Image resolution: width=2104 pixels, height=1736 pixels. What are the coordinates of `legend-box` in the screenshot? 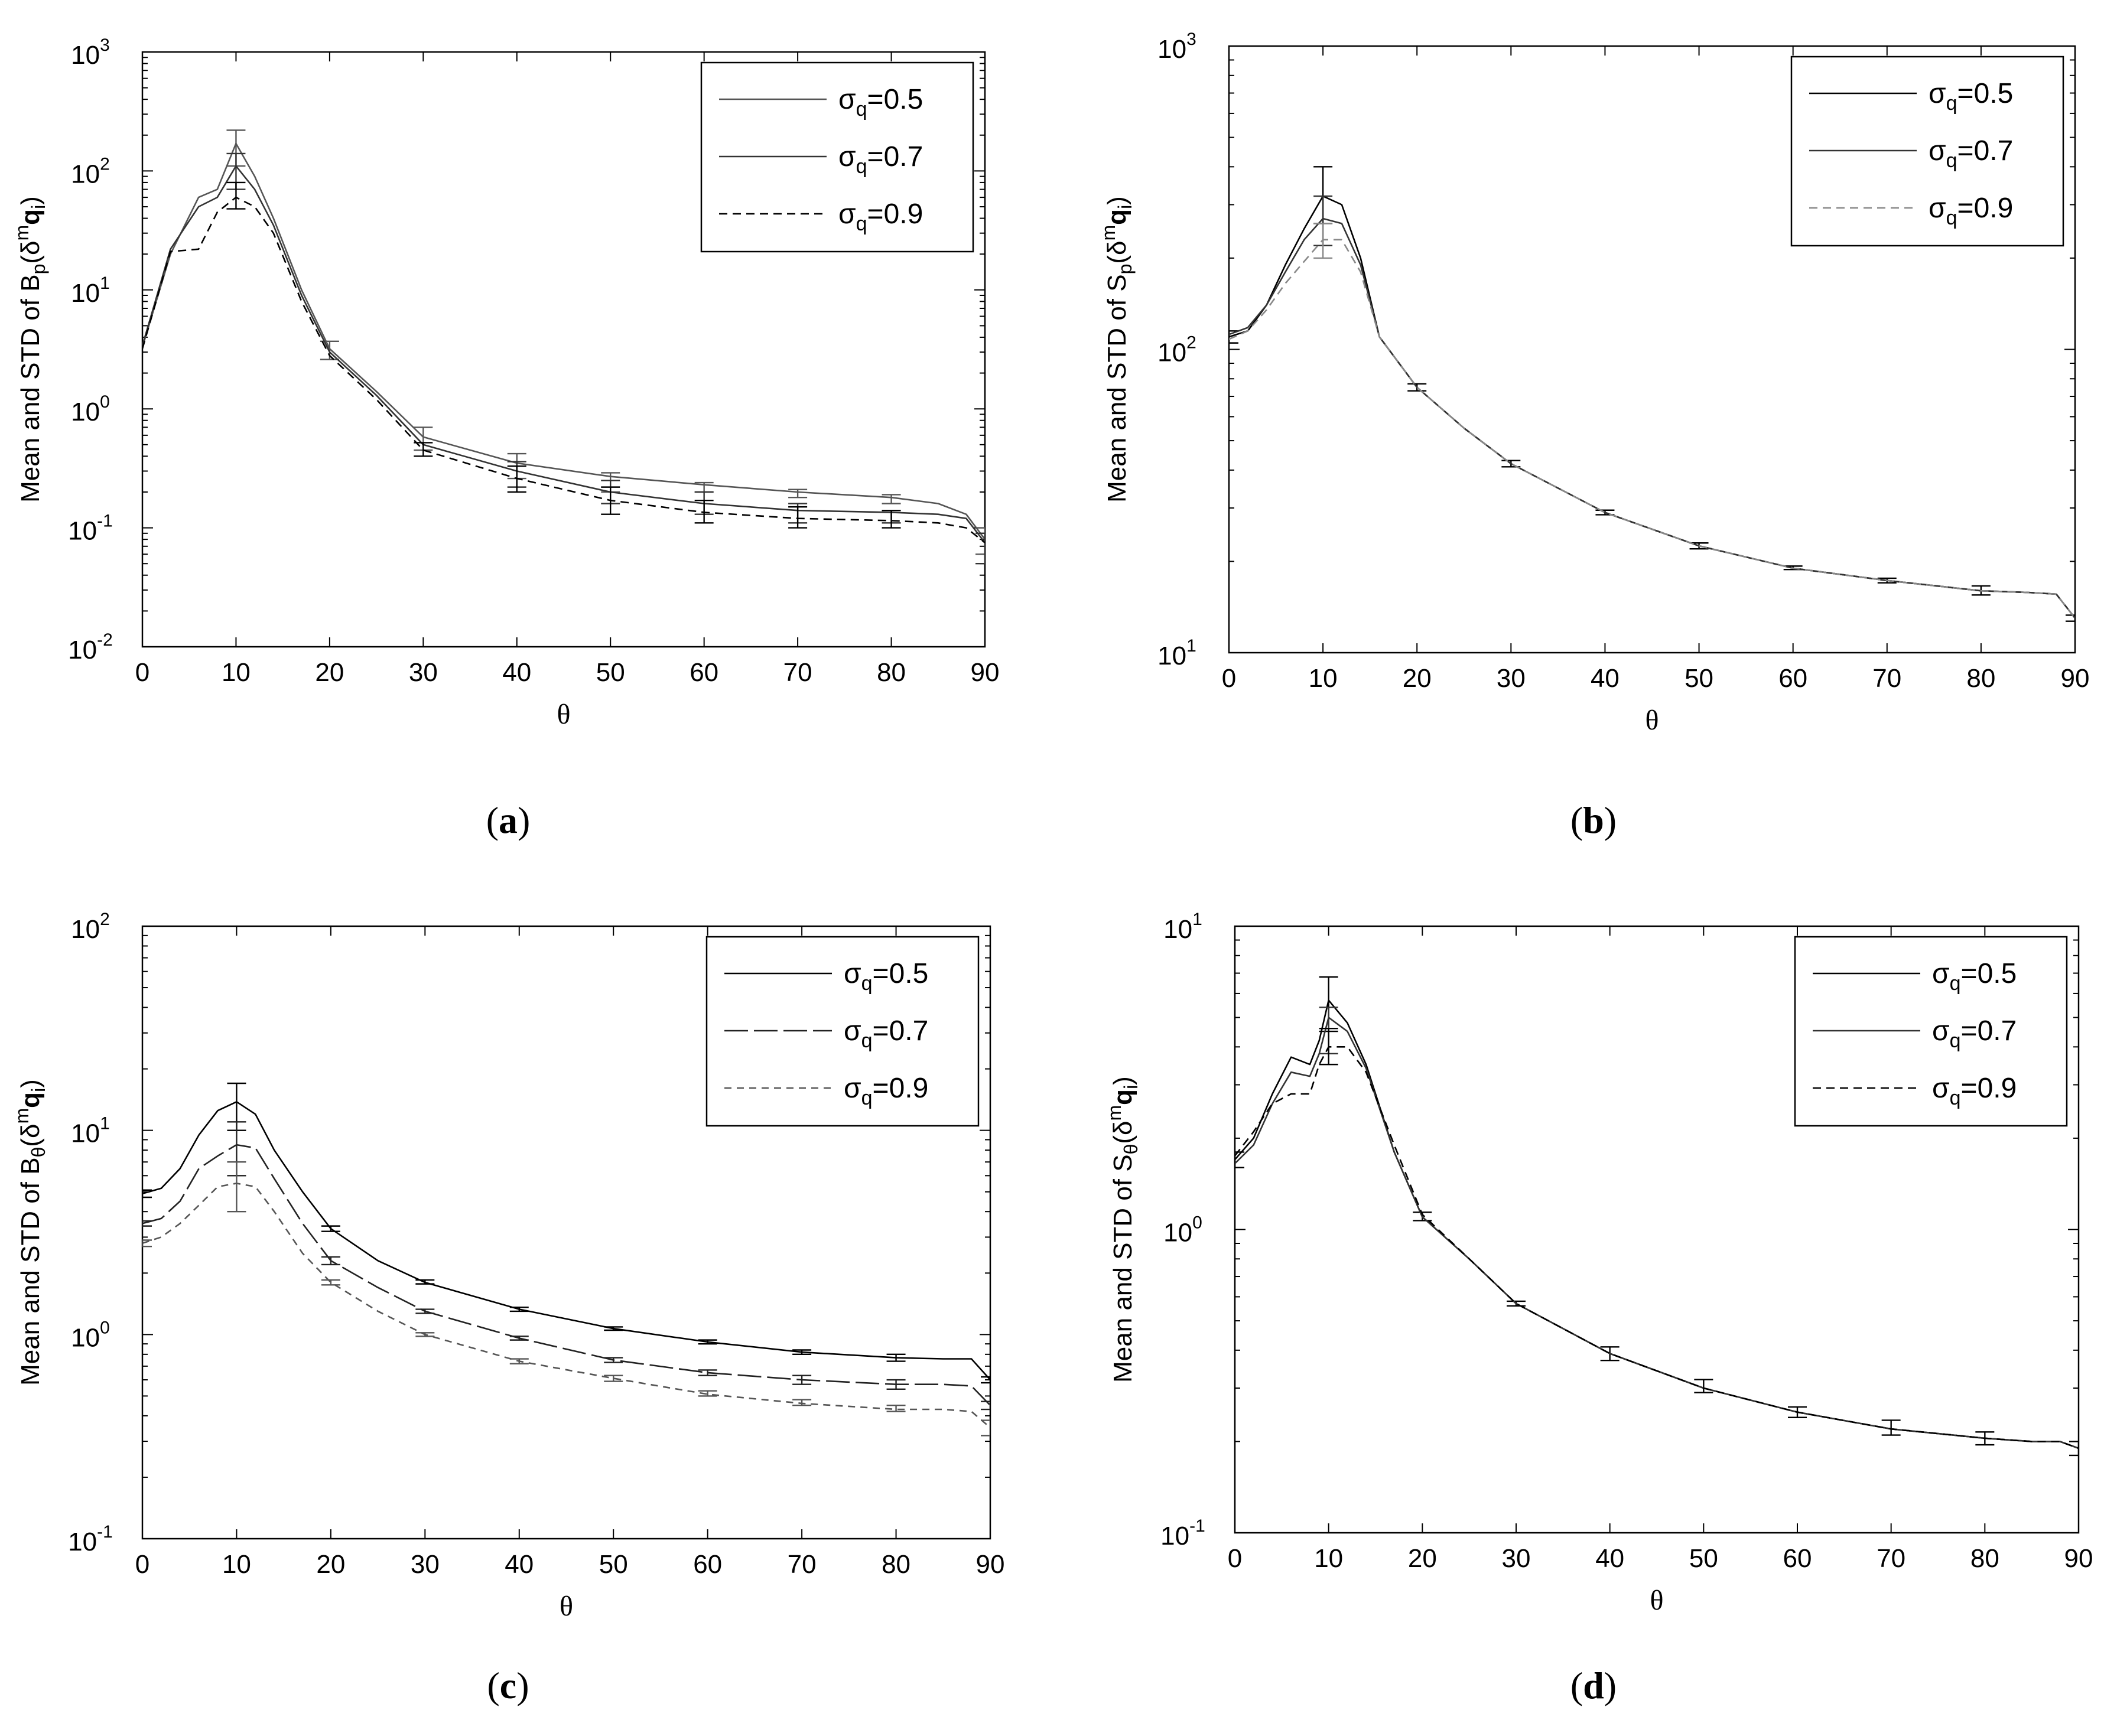 It's located at (843, 1031).